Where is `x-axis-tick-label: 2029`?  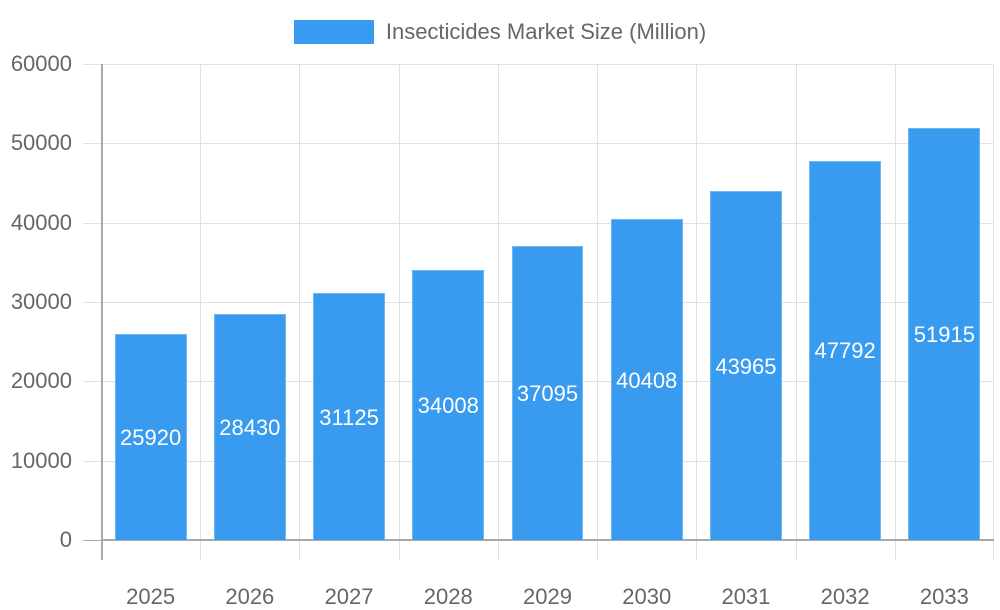 x-axis-tick-label: 2029 is located at coordinates (547, 596).